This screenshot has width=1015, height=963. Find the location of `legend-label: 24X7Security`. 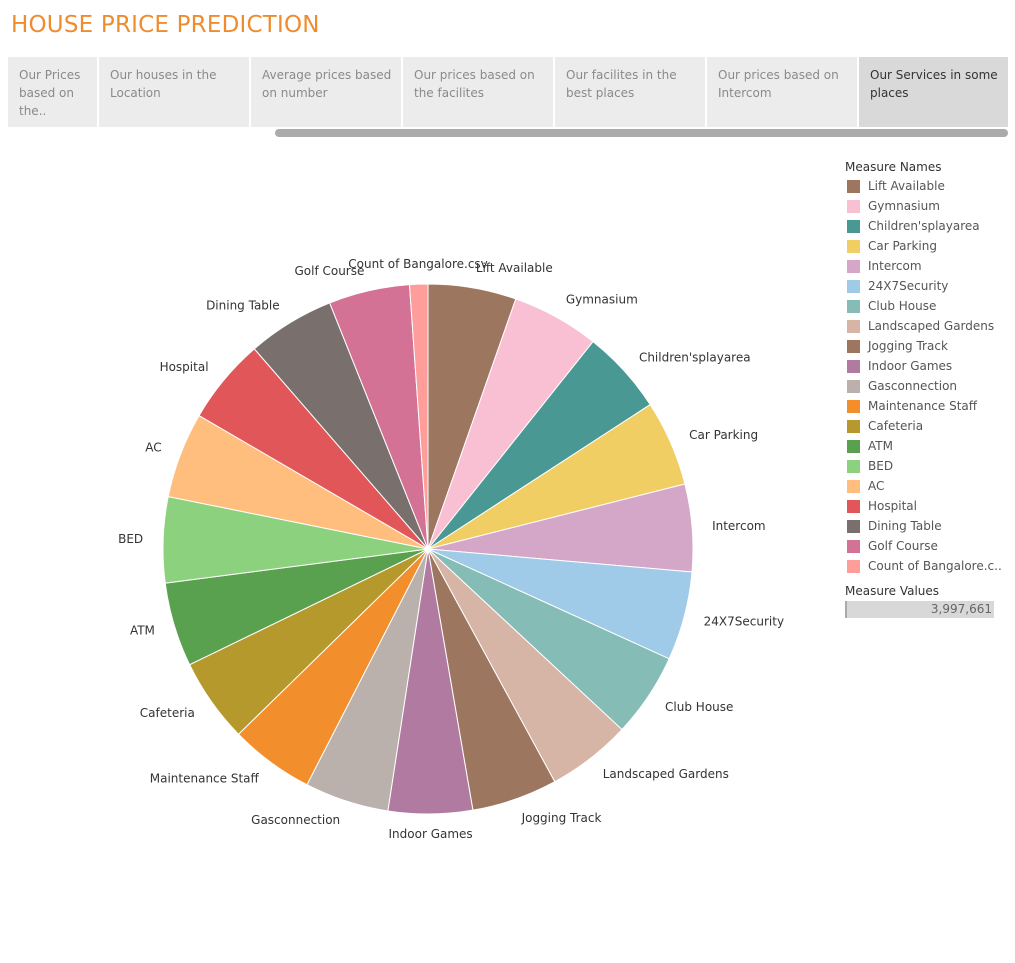

legend-label: 24X7Security is located at coordinates (908, 286).